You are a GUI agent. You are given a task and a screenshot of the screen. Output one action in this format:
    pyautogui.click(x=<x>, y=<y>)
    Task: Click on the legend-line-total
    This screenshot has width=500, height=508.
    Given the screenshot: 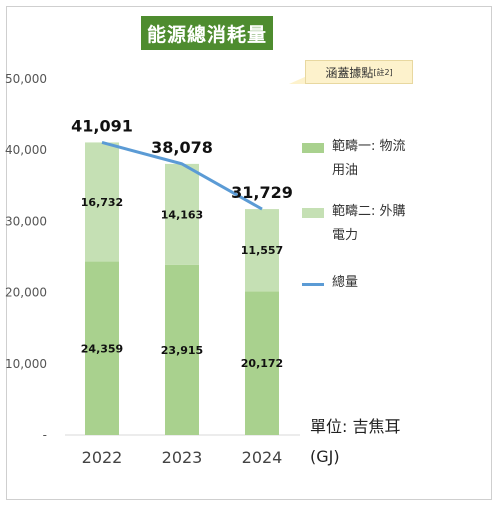 What is the action you would take?
    pyautogui.click(x=313, y=284)
    